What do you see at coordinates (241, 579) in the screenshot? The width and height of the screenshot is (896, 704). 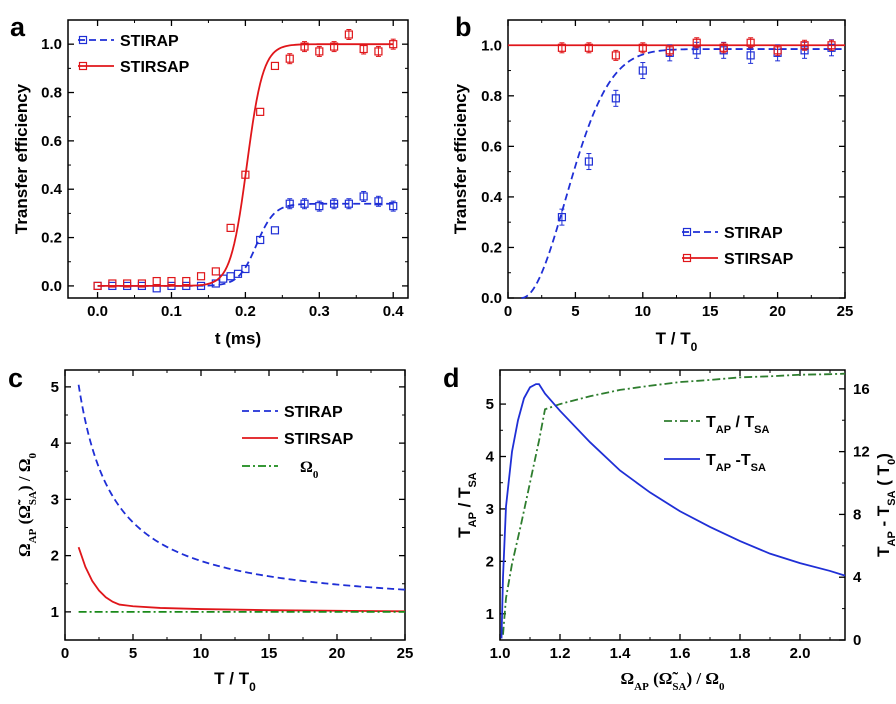 I see `series-stirsap-line` at bounding box center [241, 579].